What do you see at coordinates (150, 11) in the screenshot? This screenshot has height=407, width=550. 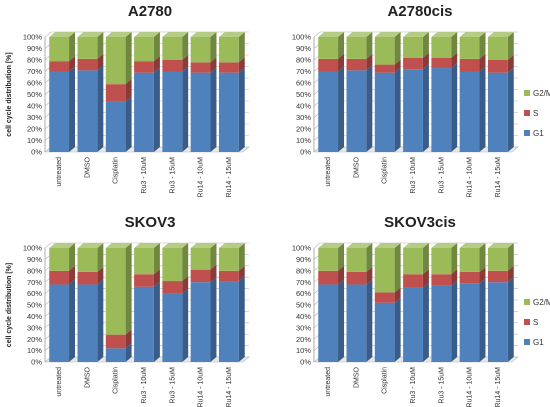 I see `chart-title: A2780` at bounding box center [150, 11].